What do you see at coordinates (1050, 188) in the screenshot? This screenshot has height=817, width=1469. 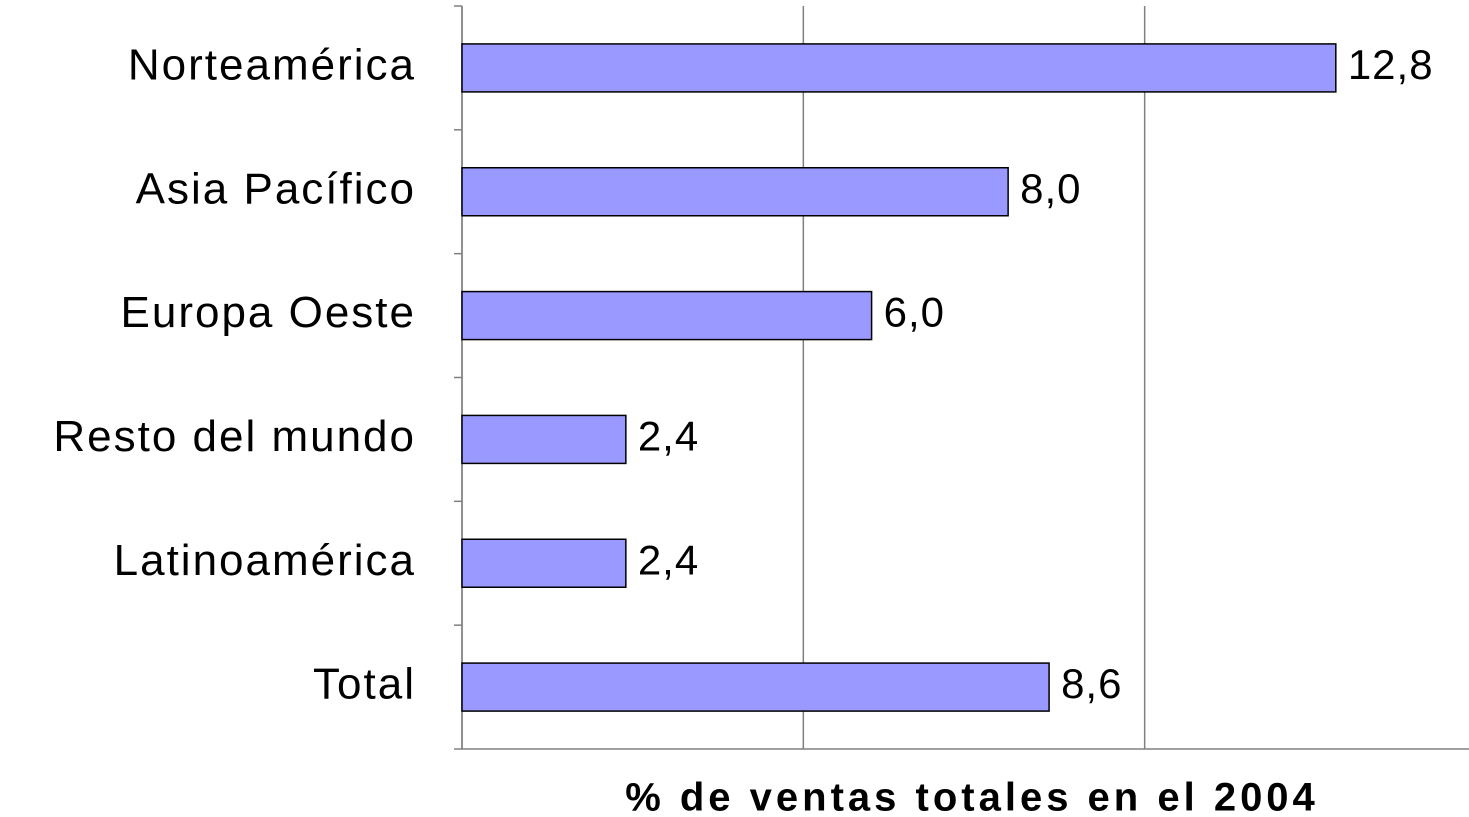 I see `data-label: 8,0` at bounding box center [1050, 188].